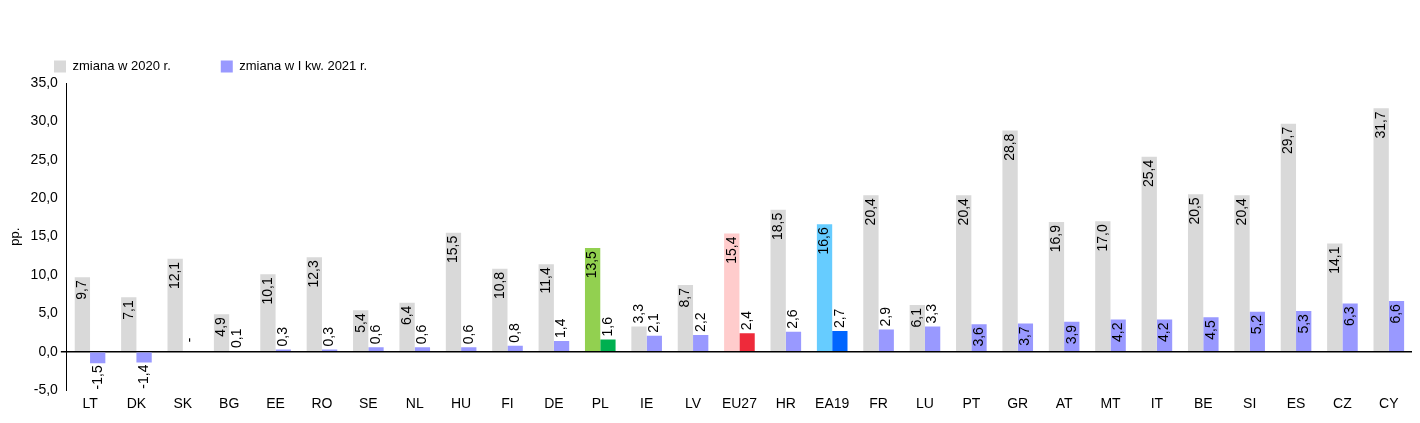 The image size is (1420, 423). What do you see at coordinates (44, 81) in the screenshot?
I see `y-tick-label: 35,0` at bounding box center [44, 81].